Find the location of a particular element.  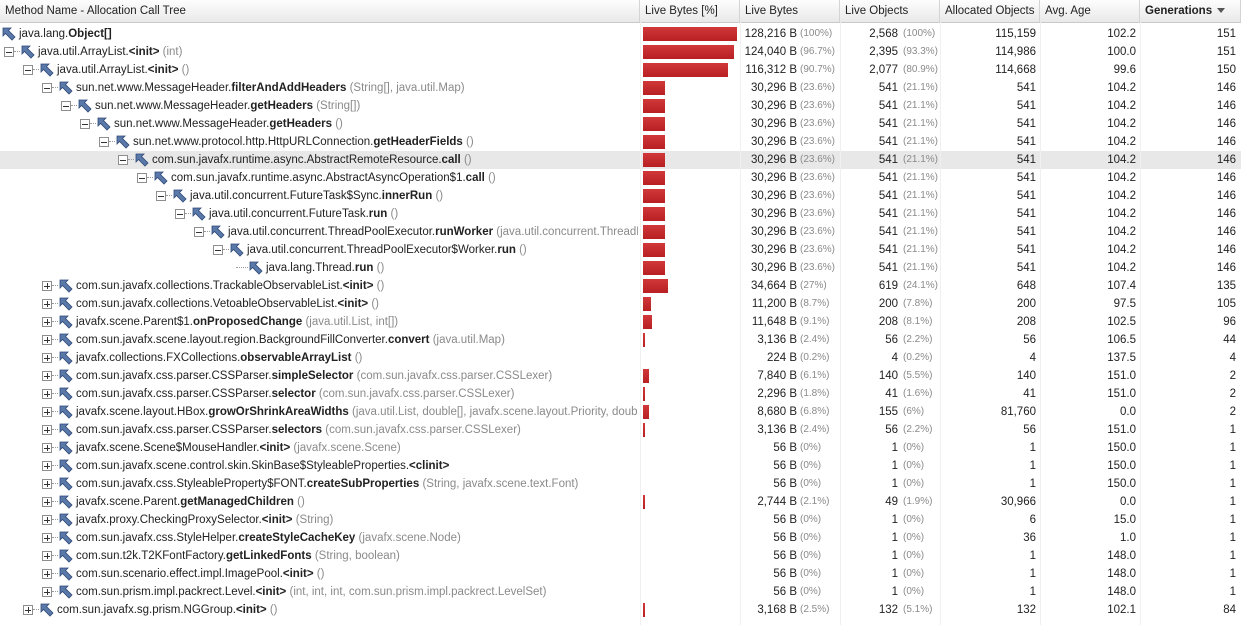

column-header: Method Name - Allocation Call Tree is located at coordinates (320, 11).